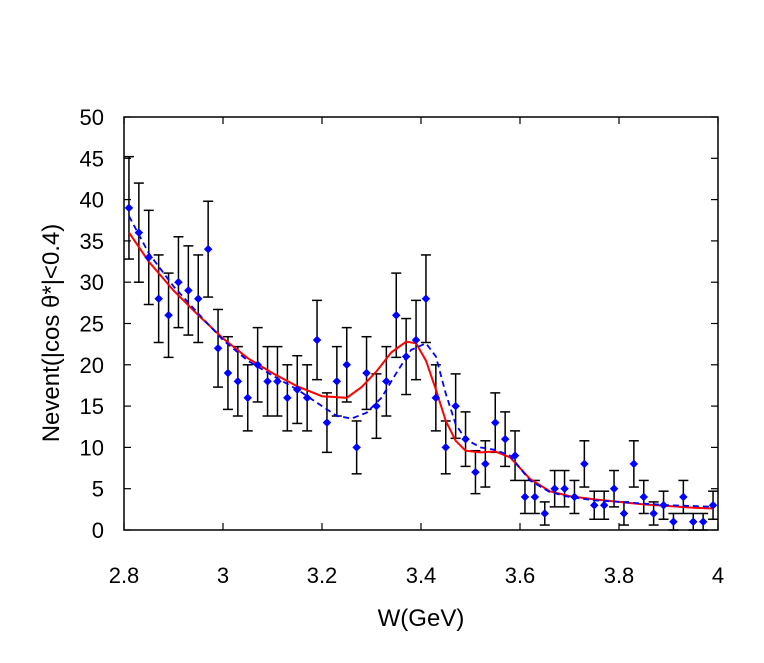 This screenshot has height=663, width=764. What do you see at coordinates (92, 406) in the screenshot?
I see `y-tick-label: 15` at bounding box center [92, 406].